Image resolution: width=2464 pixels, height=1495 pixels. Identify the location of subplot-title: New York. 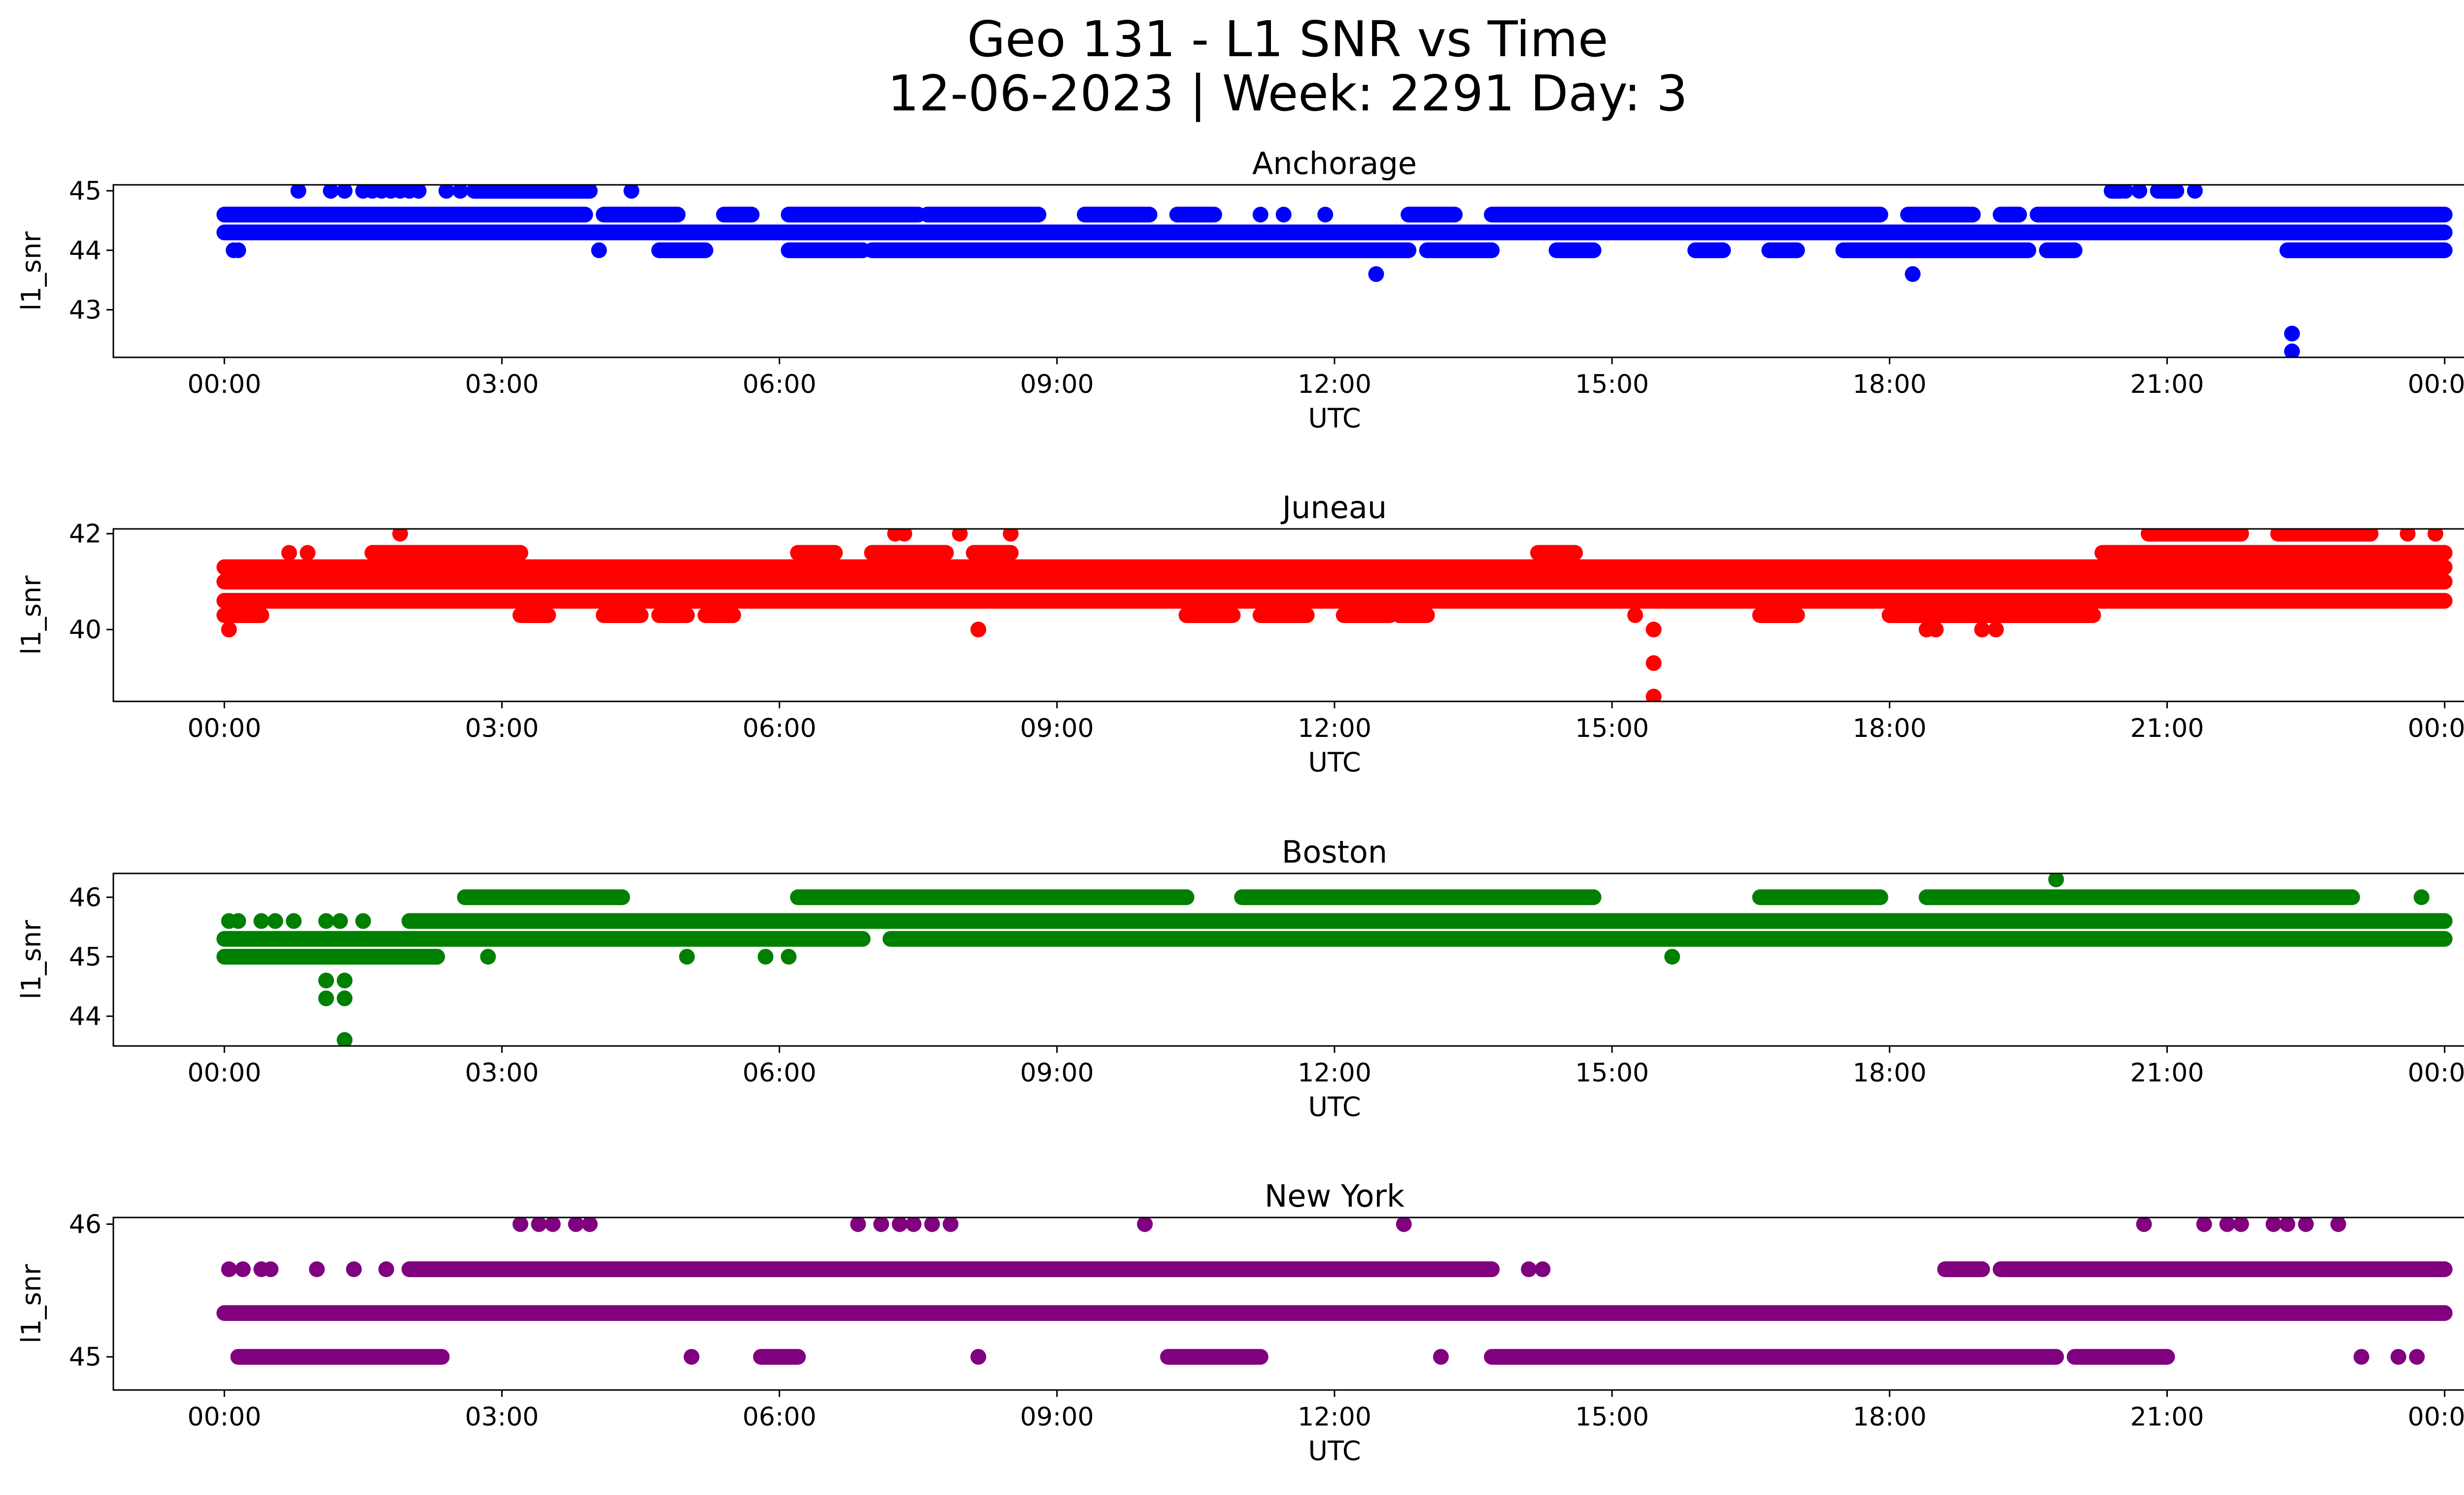
(1334, 1196).